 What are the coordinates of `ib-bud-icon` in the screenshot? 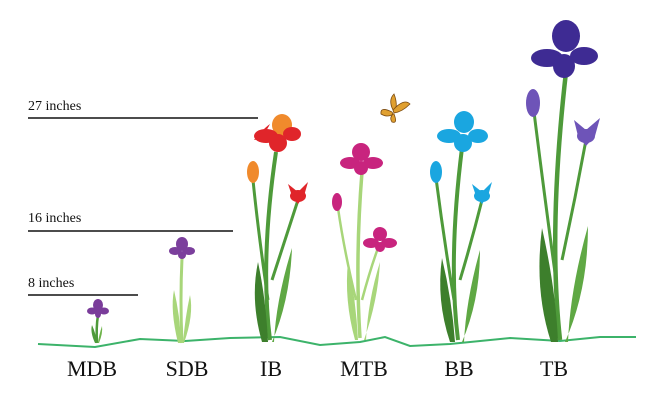 It's located at (253, 172).